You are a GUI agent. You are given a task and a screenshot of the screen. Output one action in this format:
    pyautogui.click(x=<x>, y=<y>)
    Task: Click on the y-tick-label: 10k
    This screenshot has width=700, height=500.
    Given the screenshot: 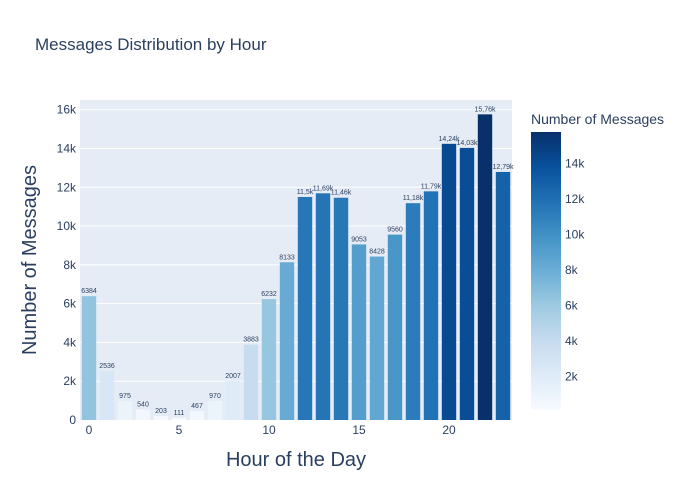 What is the action you would take?
    pyautogui.click(x=67, y=226)
    